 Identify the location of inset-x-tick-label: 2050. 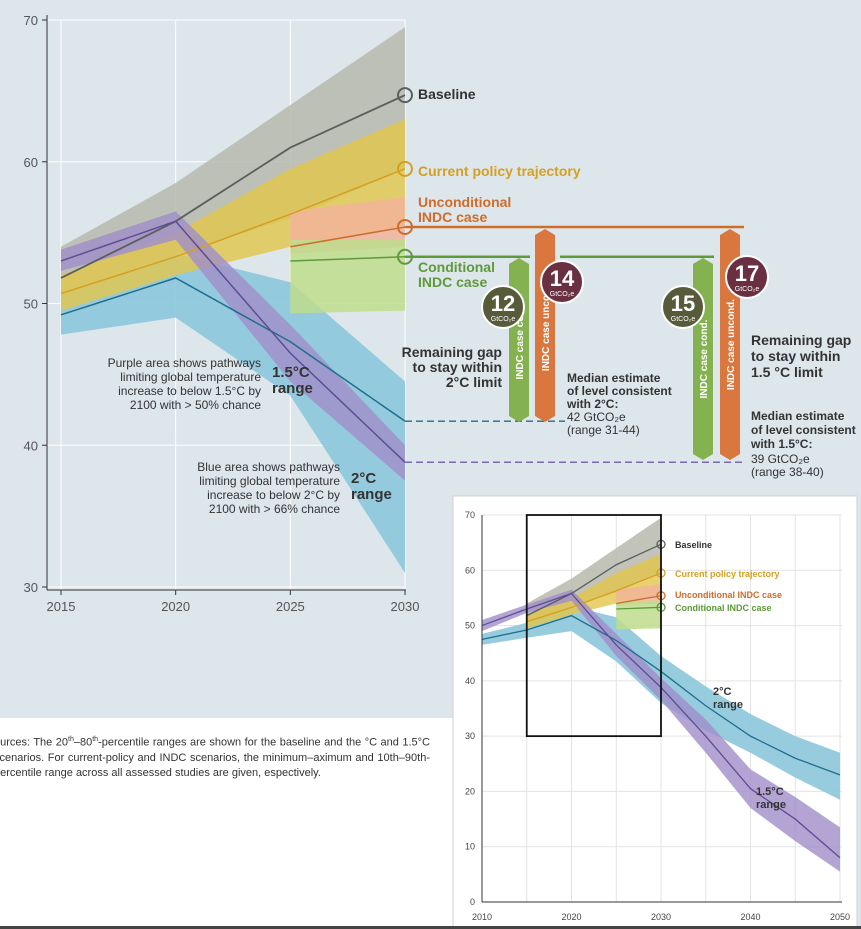
(840, 917).